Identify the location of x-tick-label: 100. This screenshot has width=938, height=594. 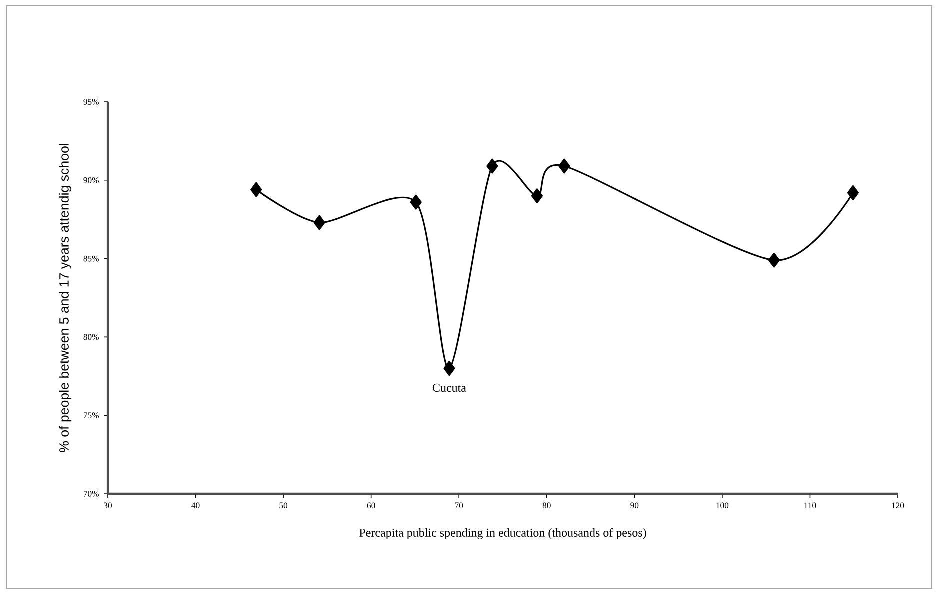
(722, 505).